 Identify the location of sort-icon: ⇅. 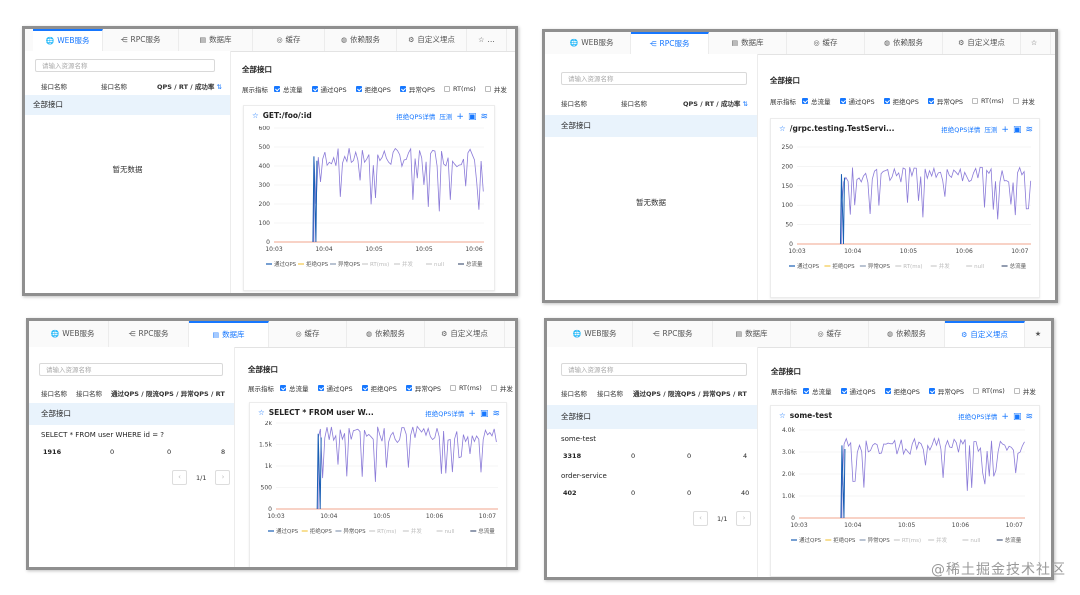
(745, 104).